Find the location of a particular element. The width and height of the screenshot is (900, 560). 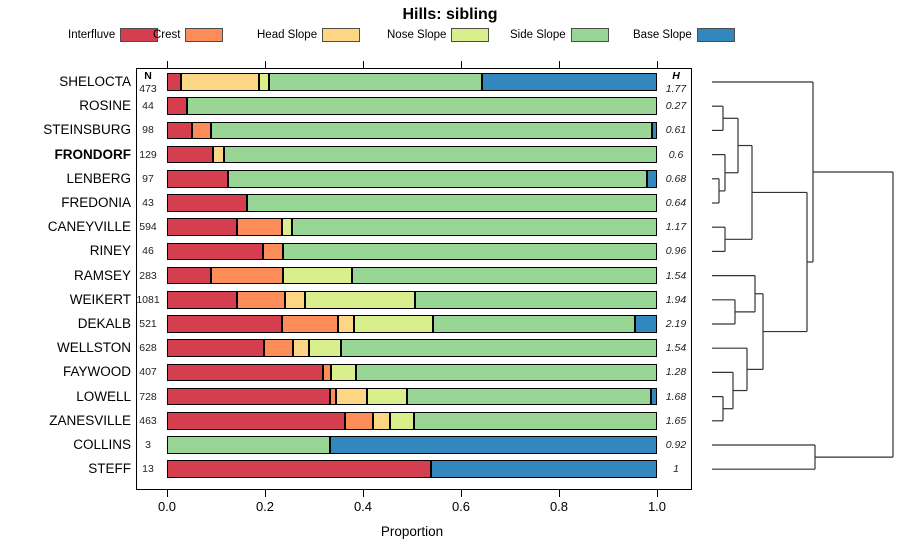

n-value: 594 is located at coordinates (148, 227).